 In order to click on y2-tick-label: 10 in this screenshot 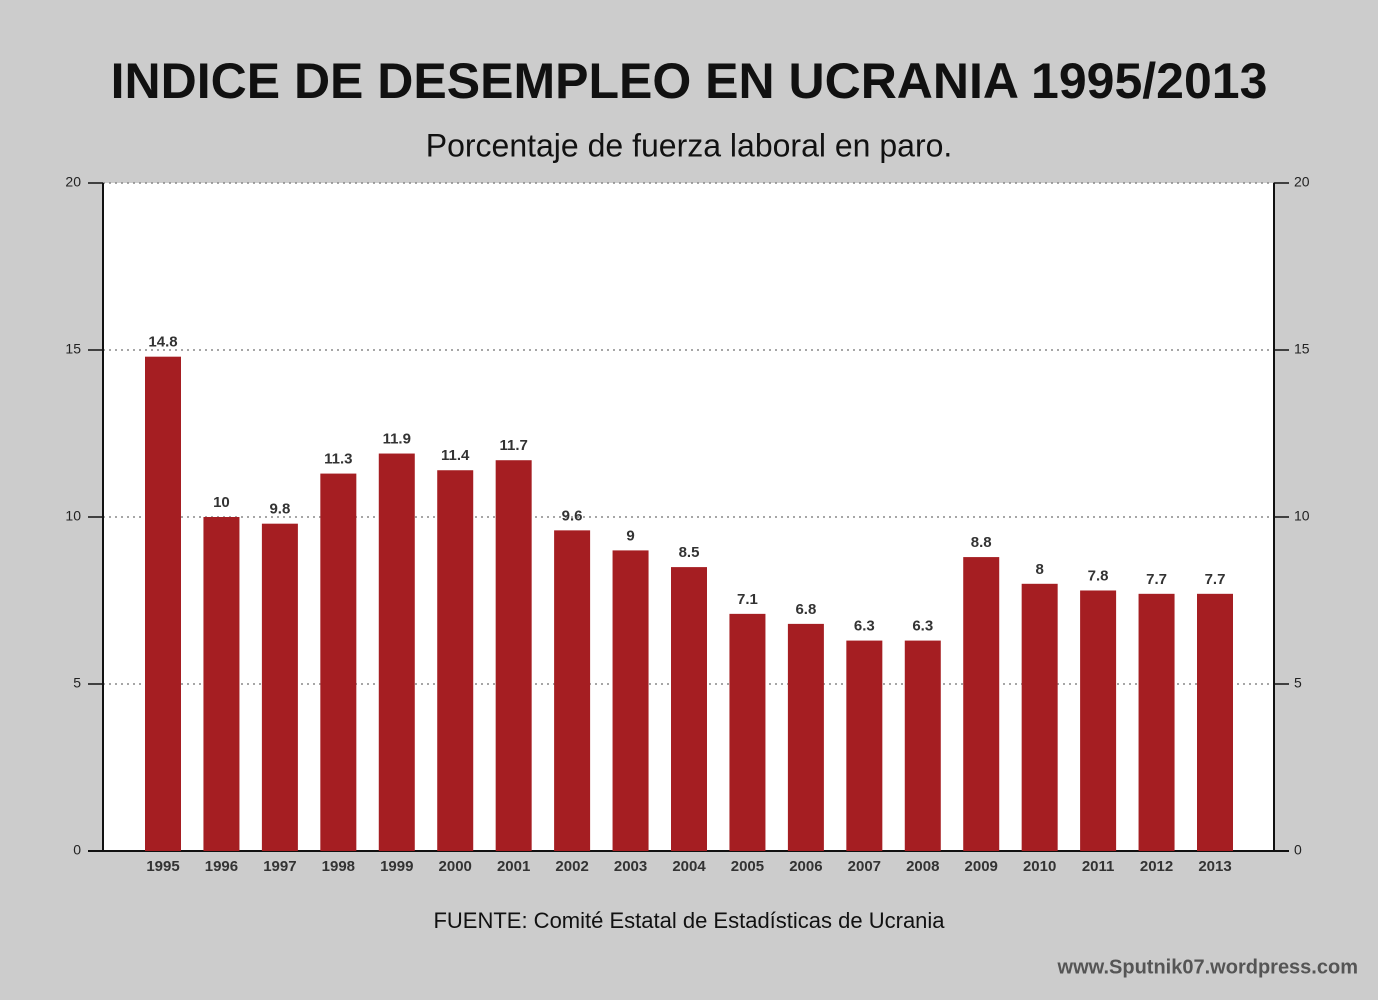, I will do `click(1302, 516)`.